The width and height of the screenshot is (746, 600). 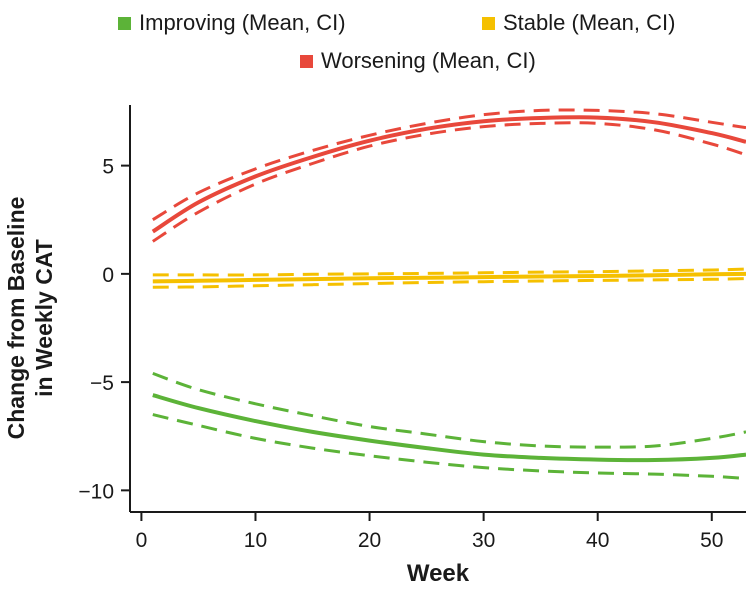 What do you see at coordinates (449, 164) in the screenshot?
I see `series-worsening-ci-upper` at bounding box center [449, 164].